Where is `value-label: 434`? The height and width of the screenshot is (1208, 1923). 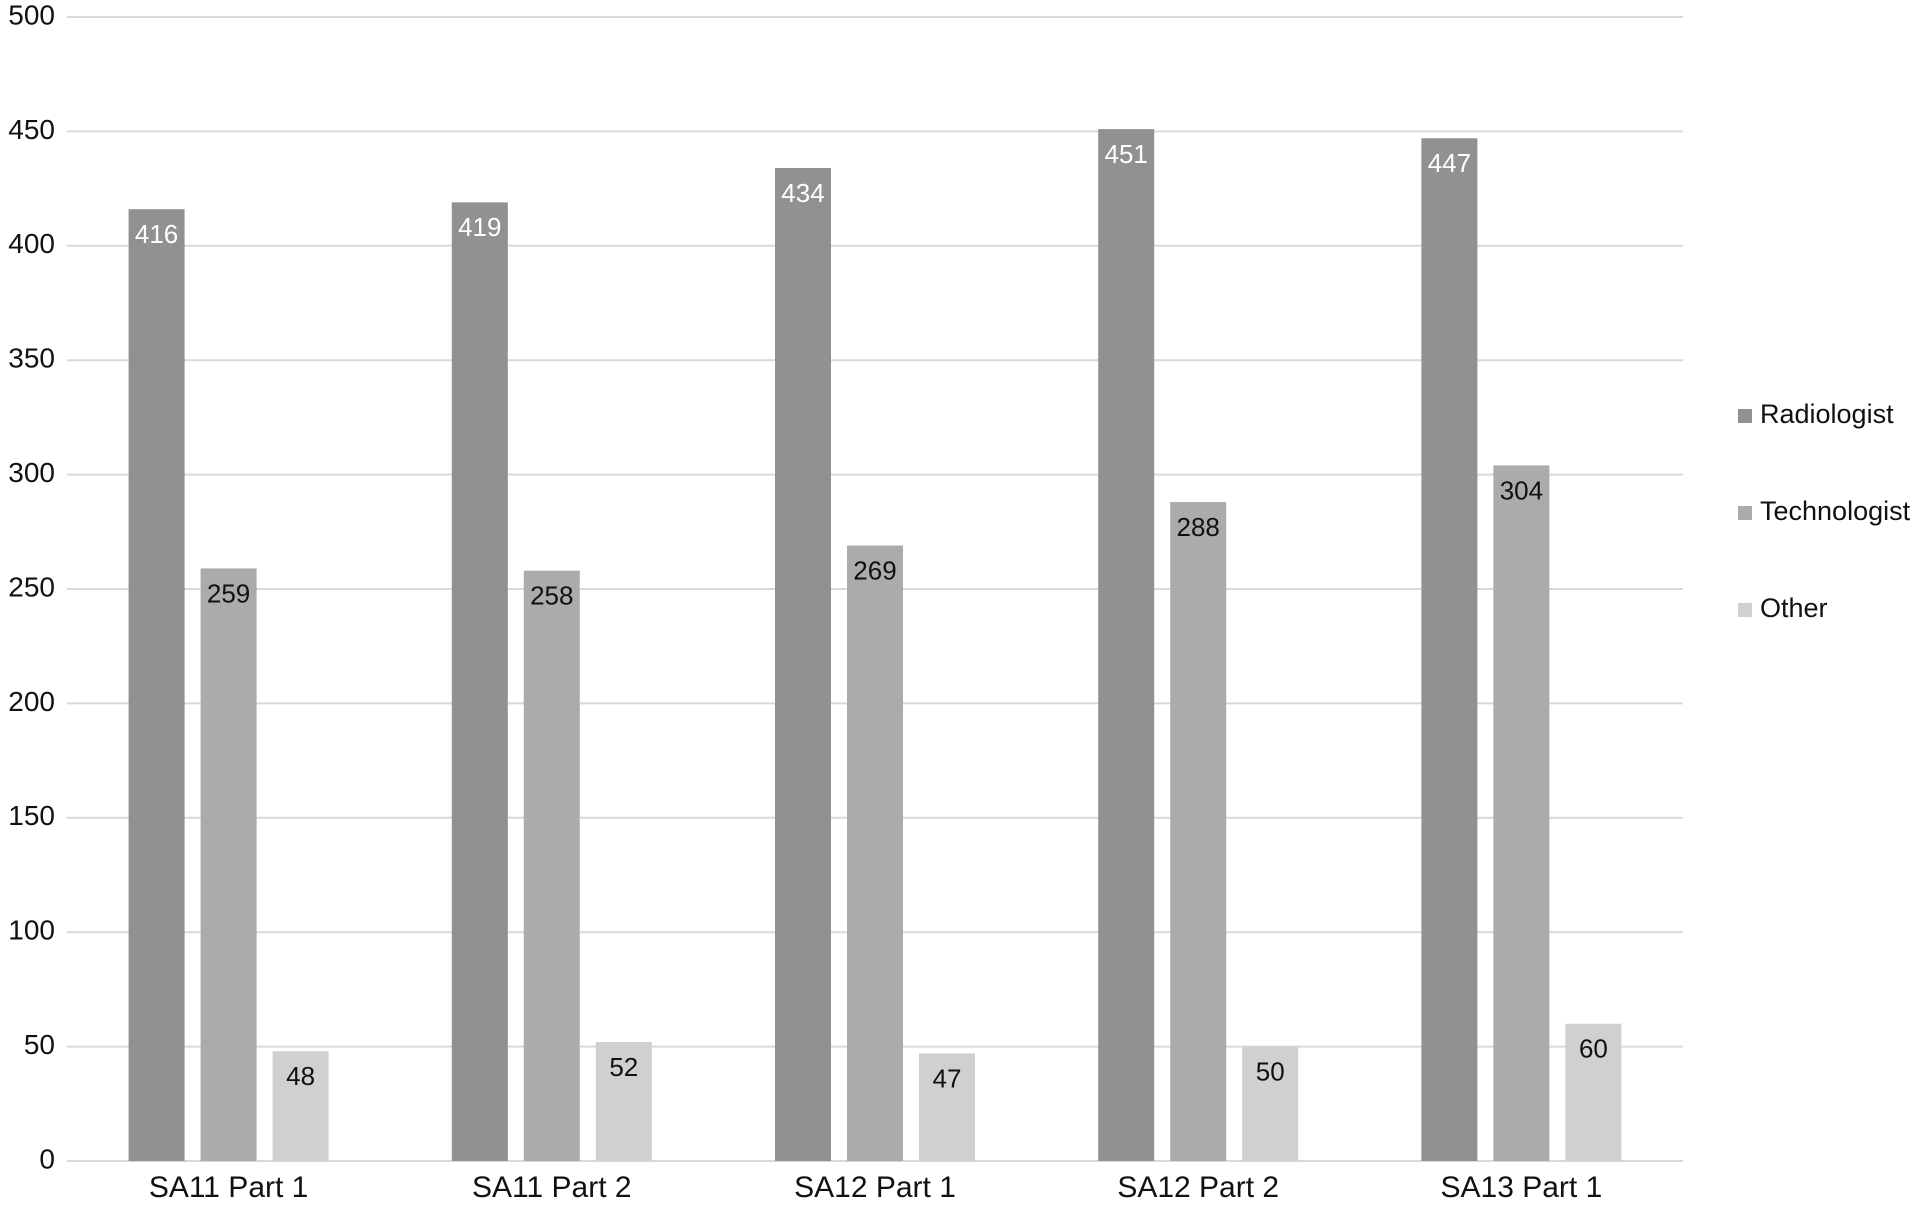
value-label: 434 is located at coordinates (802, 193).